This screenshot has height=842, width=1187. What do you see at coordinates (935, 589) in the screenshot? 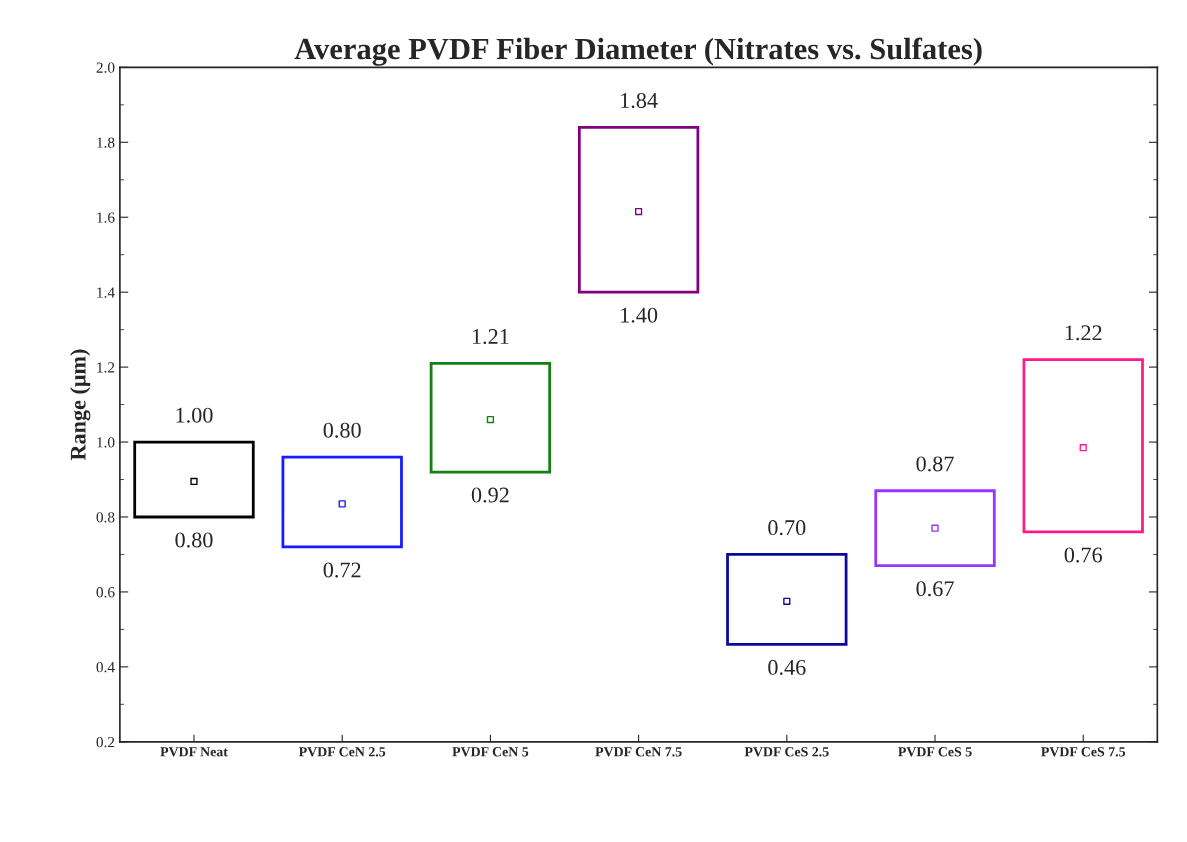
I see `annotation: 0.67` at bounding box center [935, 589].